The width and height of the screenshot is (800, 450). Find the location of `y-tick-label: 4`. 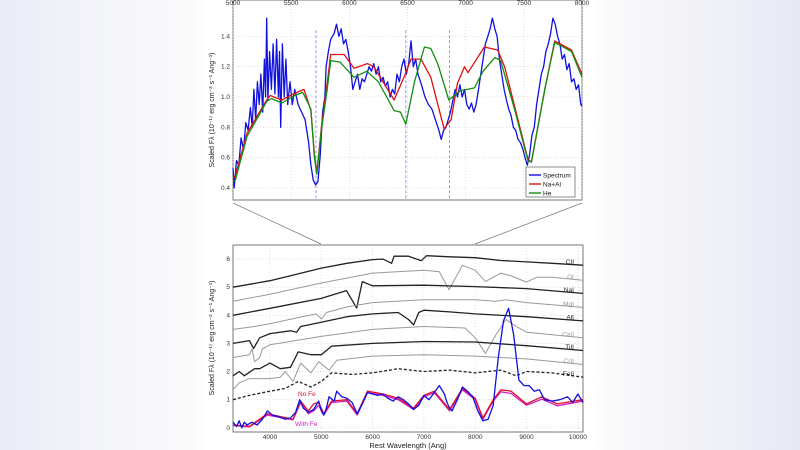

y-tick-label: 4 is located at coordinates (228, 315).